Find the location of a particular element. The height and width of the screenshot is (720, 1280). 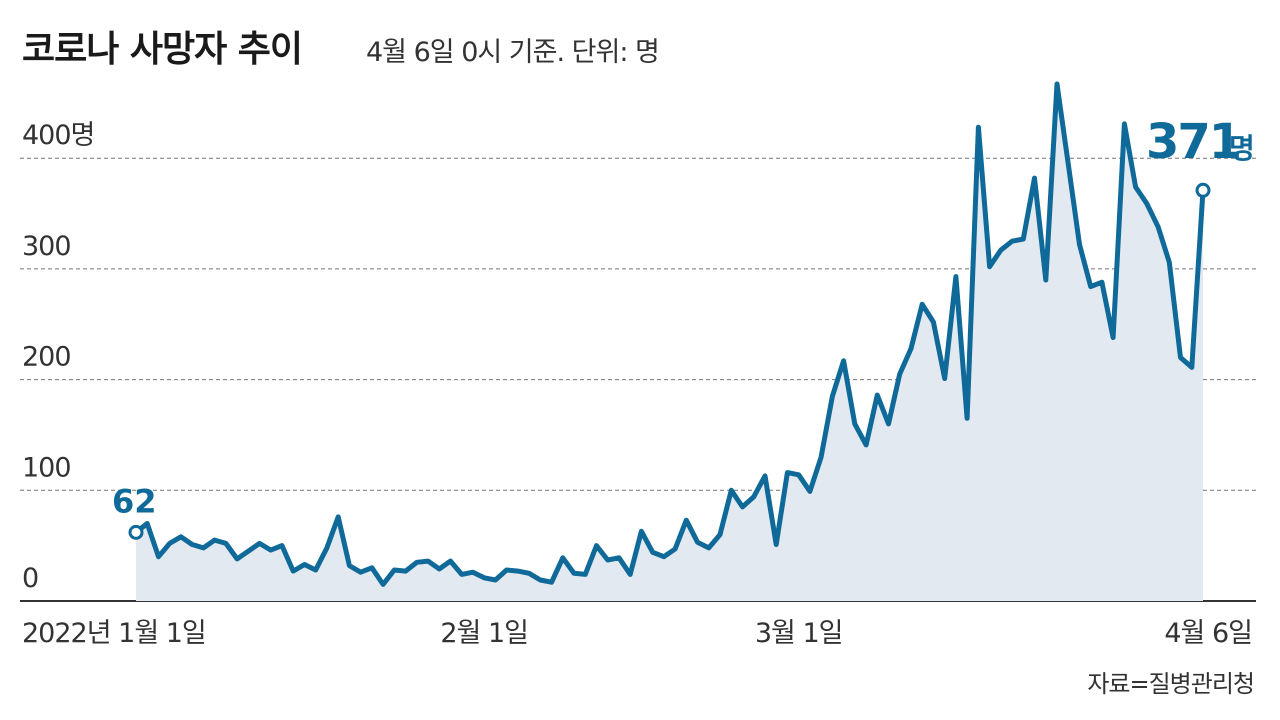

chart-title: 코로나 사망자 추이 is located at coordinates (162, 49).